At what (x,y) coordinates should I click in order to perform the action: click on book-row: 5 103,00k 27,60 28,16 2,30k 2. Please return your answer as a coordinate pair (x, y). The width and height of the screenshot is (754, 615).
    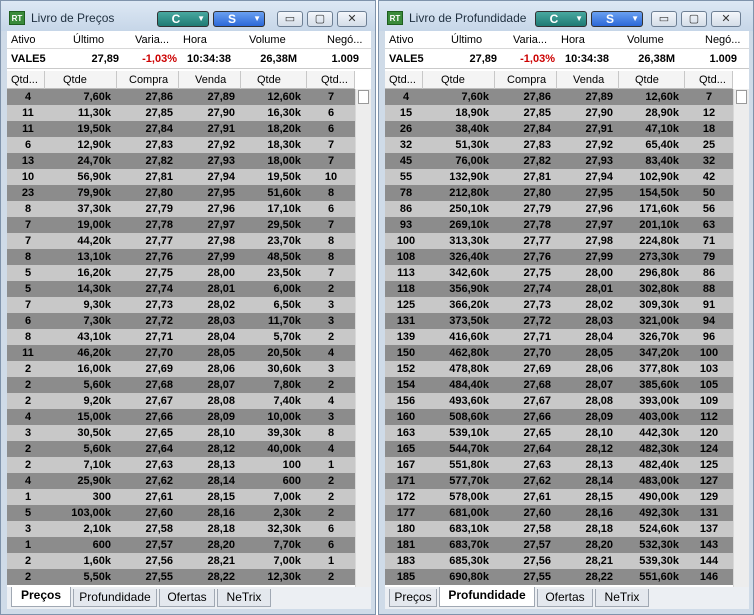
    Looking at the image, I should click on (181, 513).